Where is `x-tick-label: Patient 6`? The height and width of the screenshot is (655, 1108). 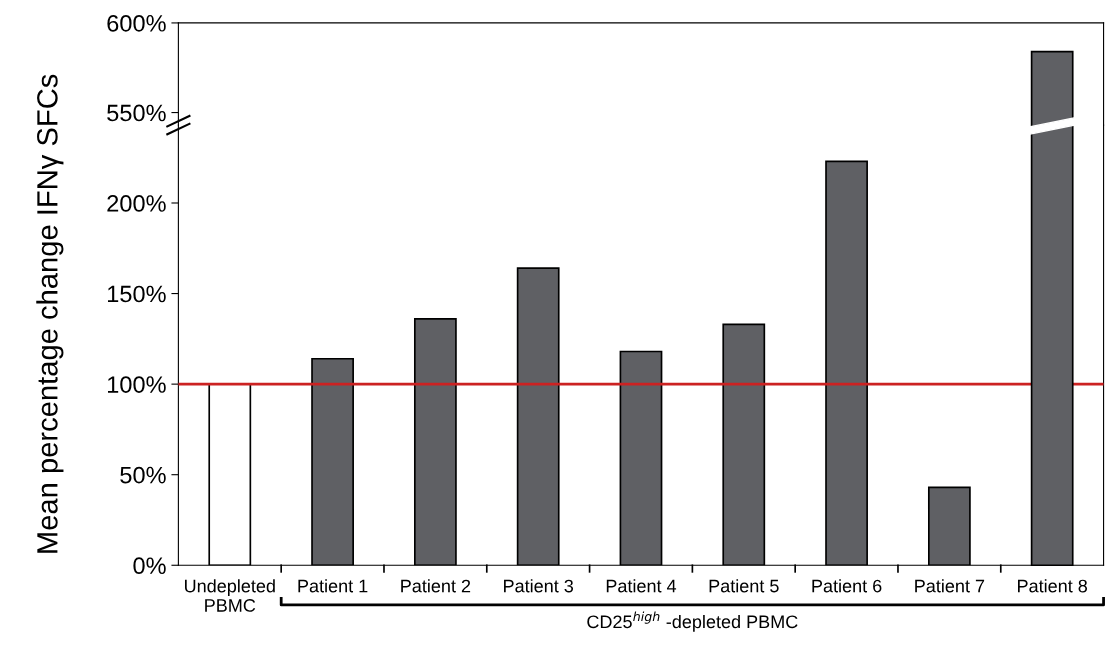
x-tick-label: Patient 6 is located at coordinates (847, 586).